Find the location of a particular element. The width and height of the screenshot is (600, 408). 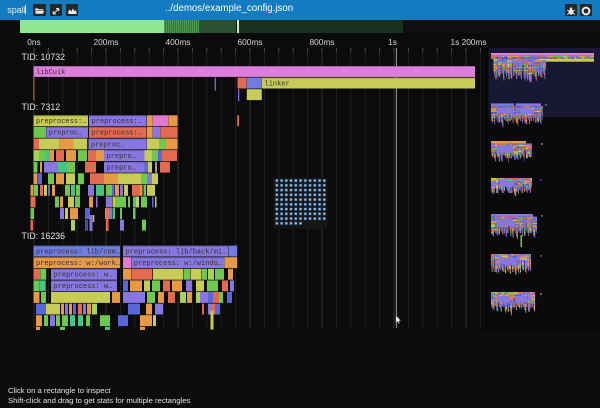

svg-text:preprocess: lib/back/mi…: preprocess is located at coordinates (176, 252).